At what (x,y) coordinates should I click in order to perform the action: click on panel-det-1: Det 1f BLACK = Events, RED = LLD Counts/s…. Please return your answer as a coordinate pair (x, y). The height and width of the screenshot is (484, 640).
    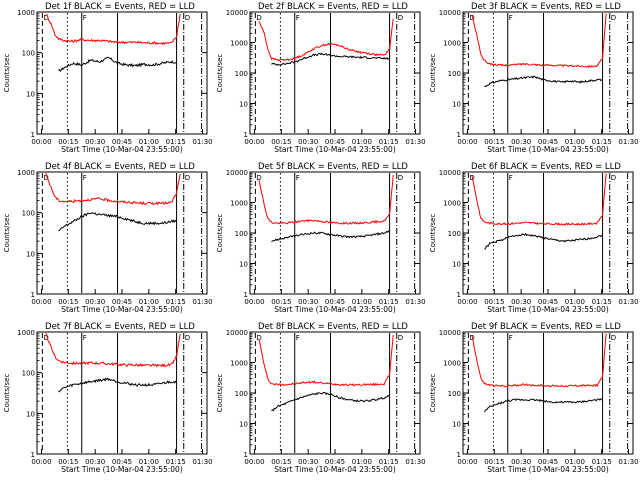
    Looking at the image, I should click on (108, 78).